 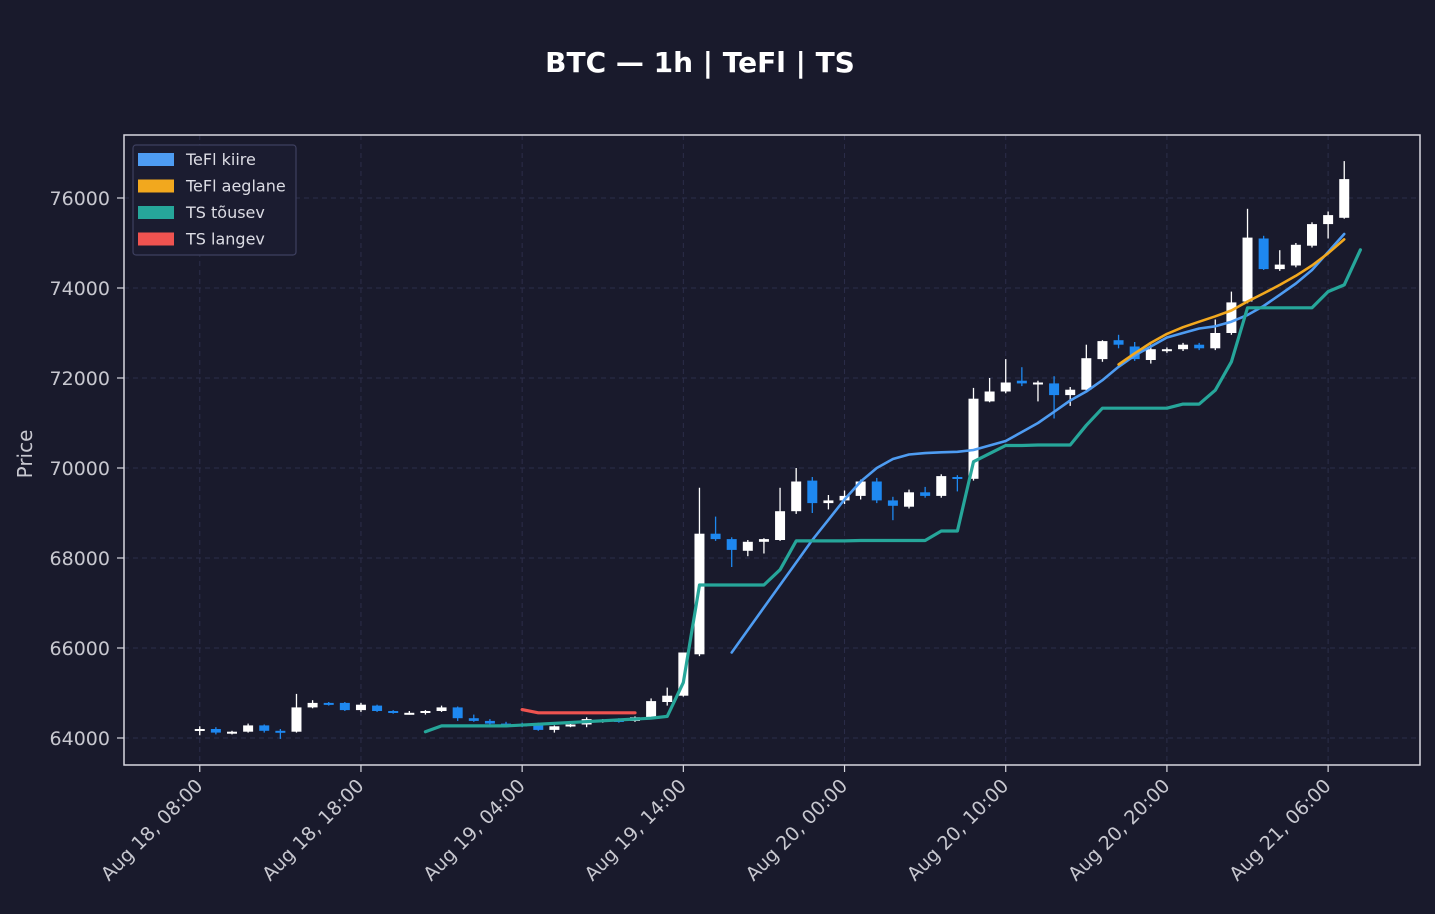 I want to click on y-tick-label: 66000, so click(x=80, y=649).